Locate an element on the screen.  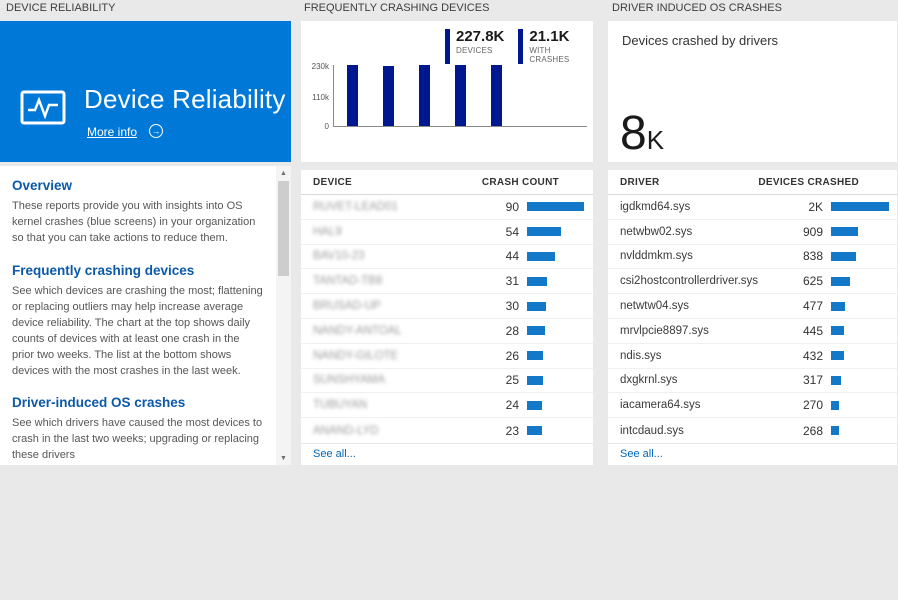
devices-crashed-value: 268 is located at coordinates (812, 430).